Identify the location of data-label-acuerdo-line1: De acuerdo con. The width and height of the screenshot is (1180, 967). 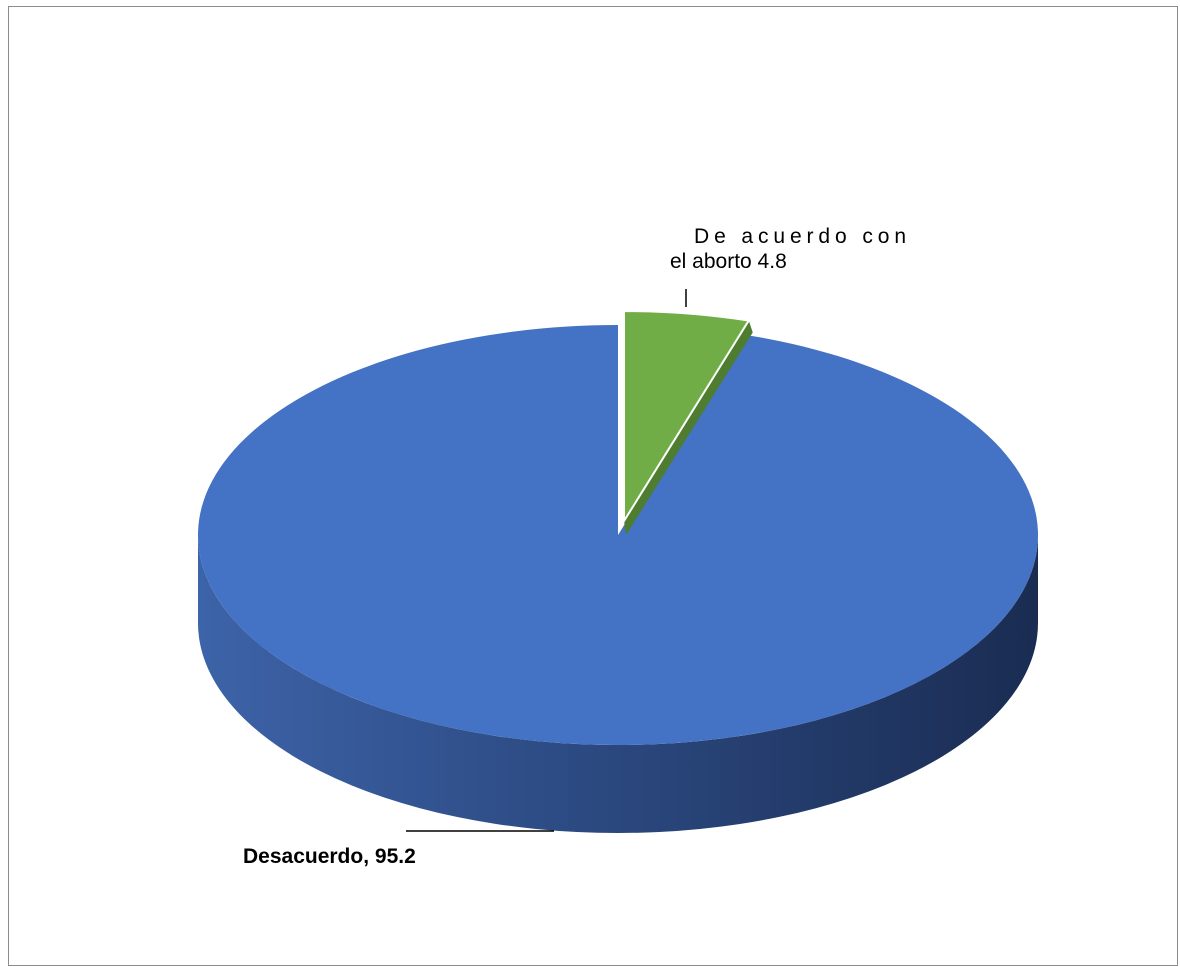
(800, 236).